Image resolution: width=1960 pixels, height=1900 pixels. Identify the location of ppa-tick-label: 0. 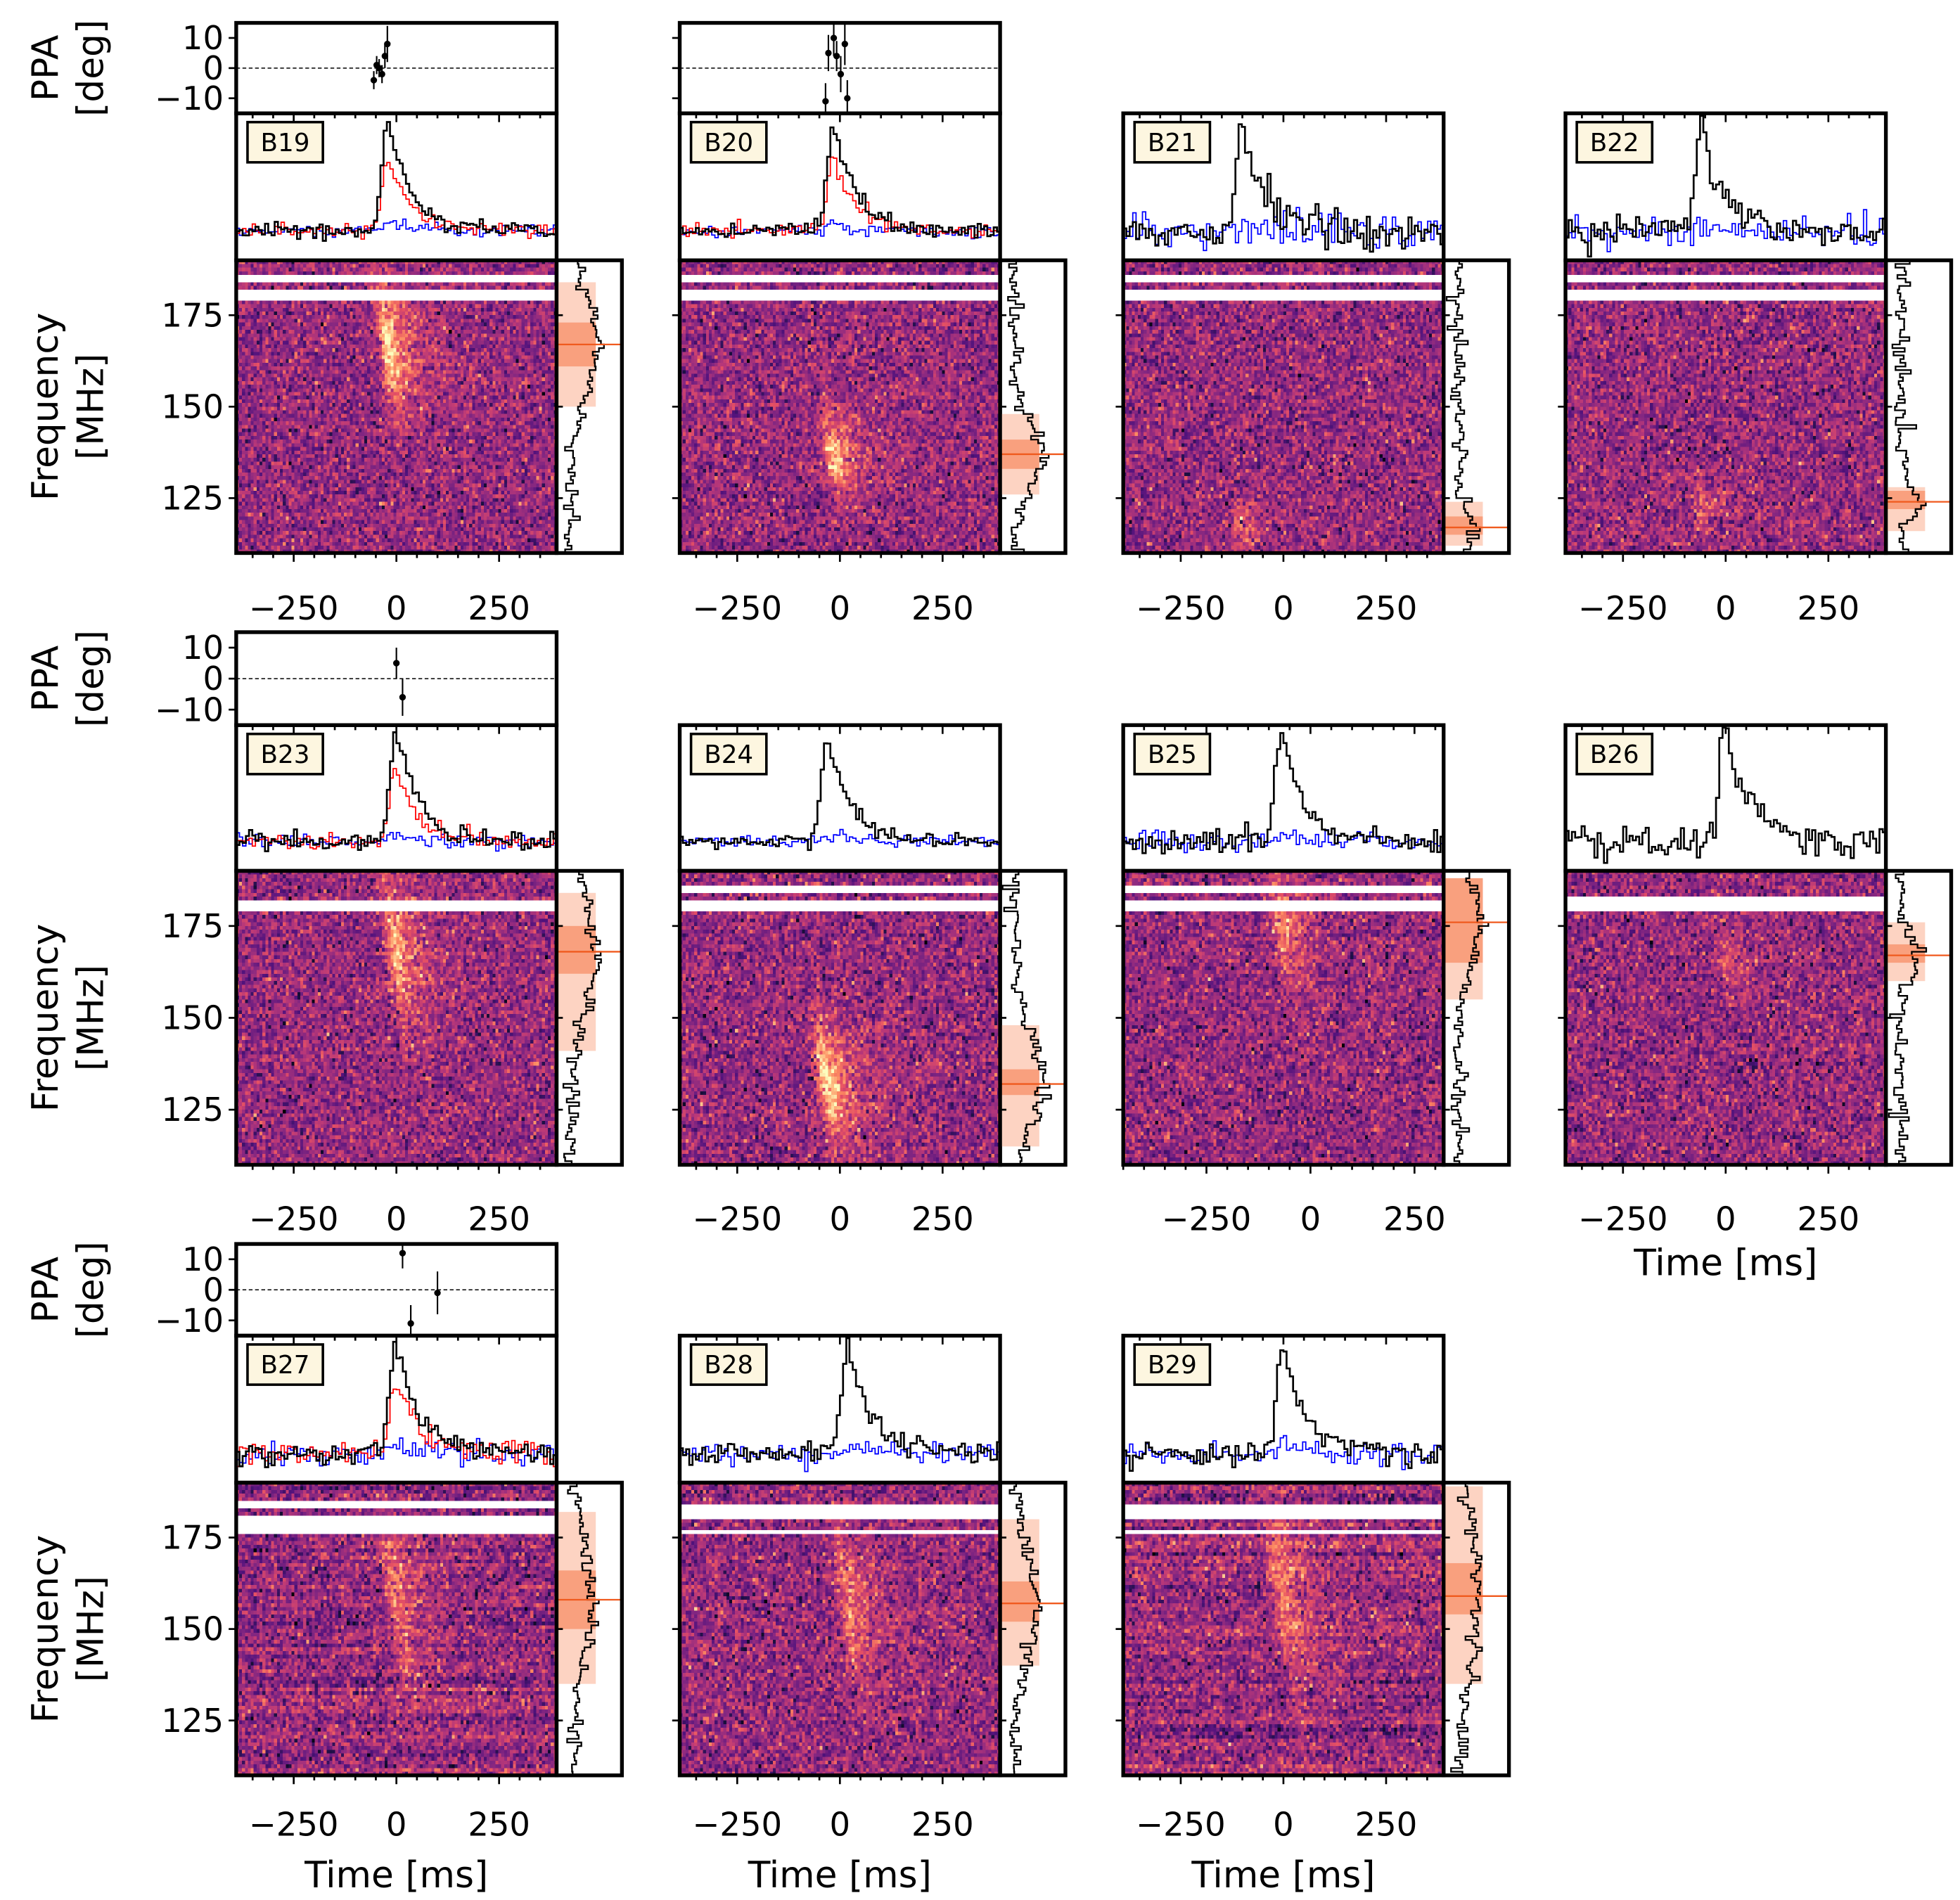
(213, 679).